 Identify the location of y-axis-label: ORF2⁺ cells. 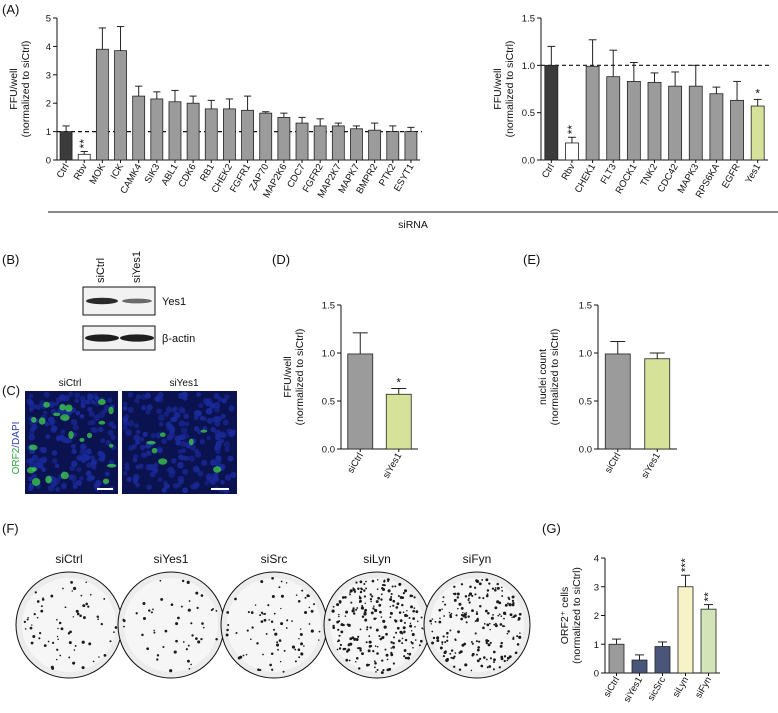
(565, 615).